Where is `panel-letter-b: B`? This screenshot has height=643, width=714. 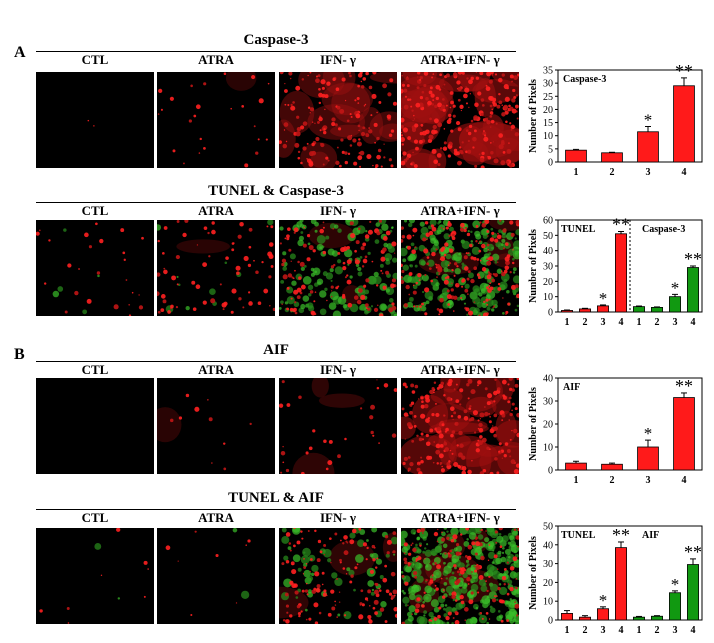 panel-letter-b: B is located at coordinates (19, 354).